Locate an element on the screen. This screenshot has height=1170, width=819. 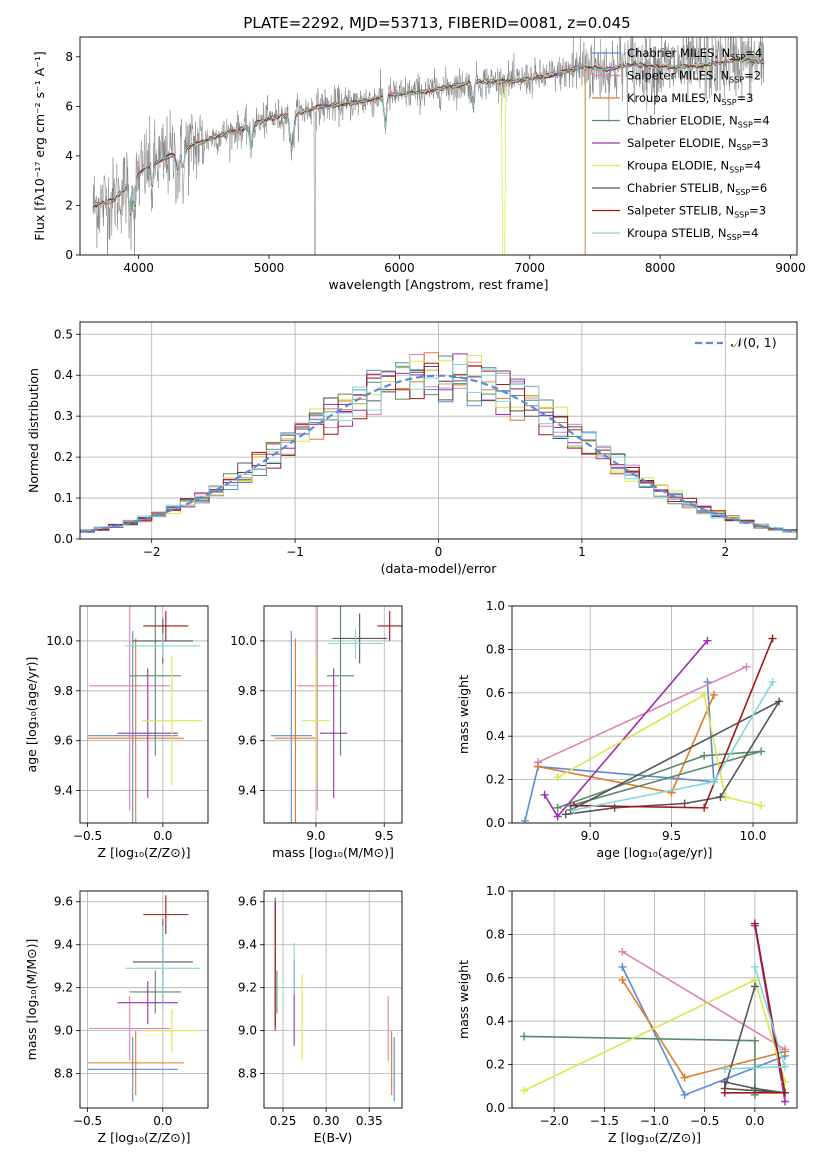
panel-age-vs-mass: 9.0 9.5 9.4 9.6 9.8 10.0 mass [log₁₀(M/M⊙)] is located at coordinates (316, 732).